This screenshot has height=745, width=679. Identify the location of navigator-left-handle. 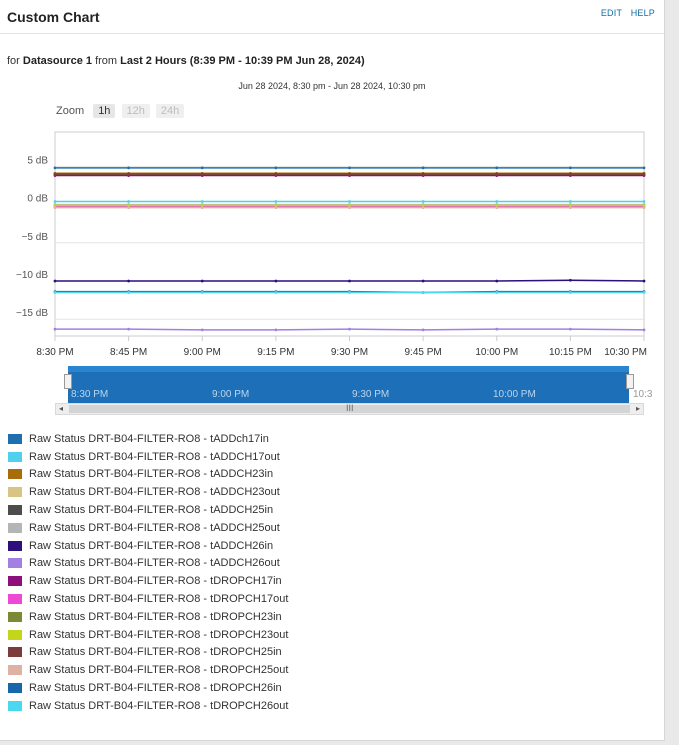
(68, 381).